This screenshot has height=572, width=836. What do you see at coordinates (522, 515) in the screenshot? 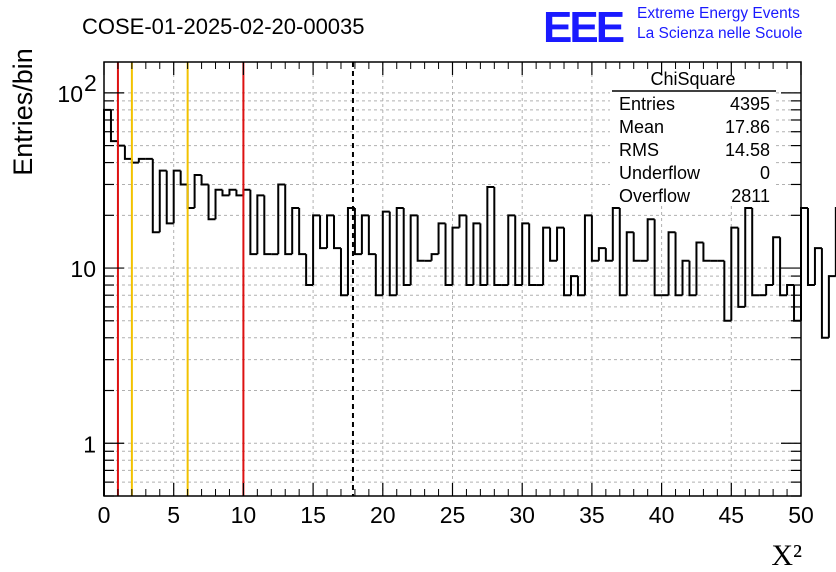
I see `x-tick-label: 30` at bounding box center [522, 515].